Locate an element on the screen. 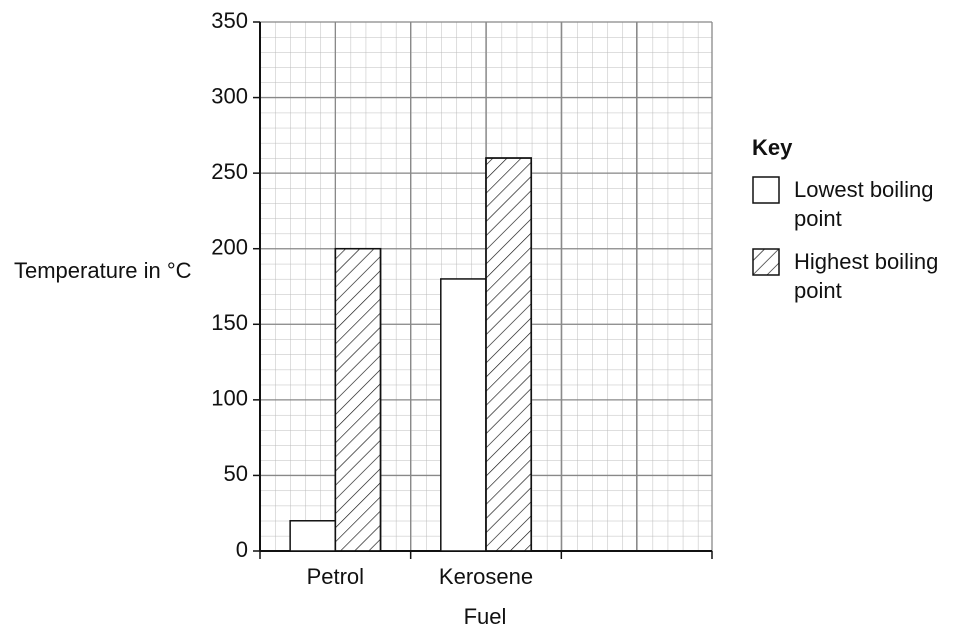 The height and width of the screenshot is (634, 958). x-axis-label: Fuel is located at coordinates (485, 616).